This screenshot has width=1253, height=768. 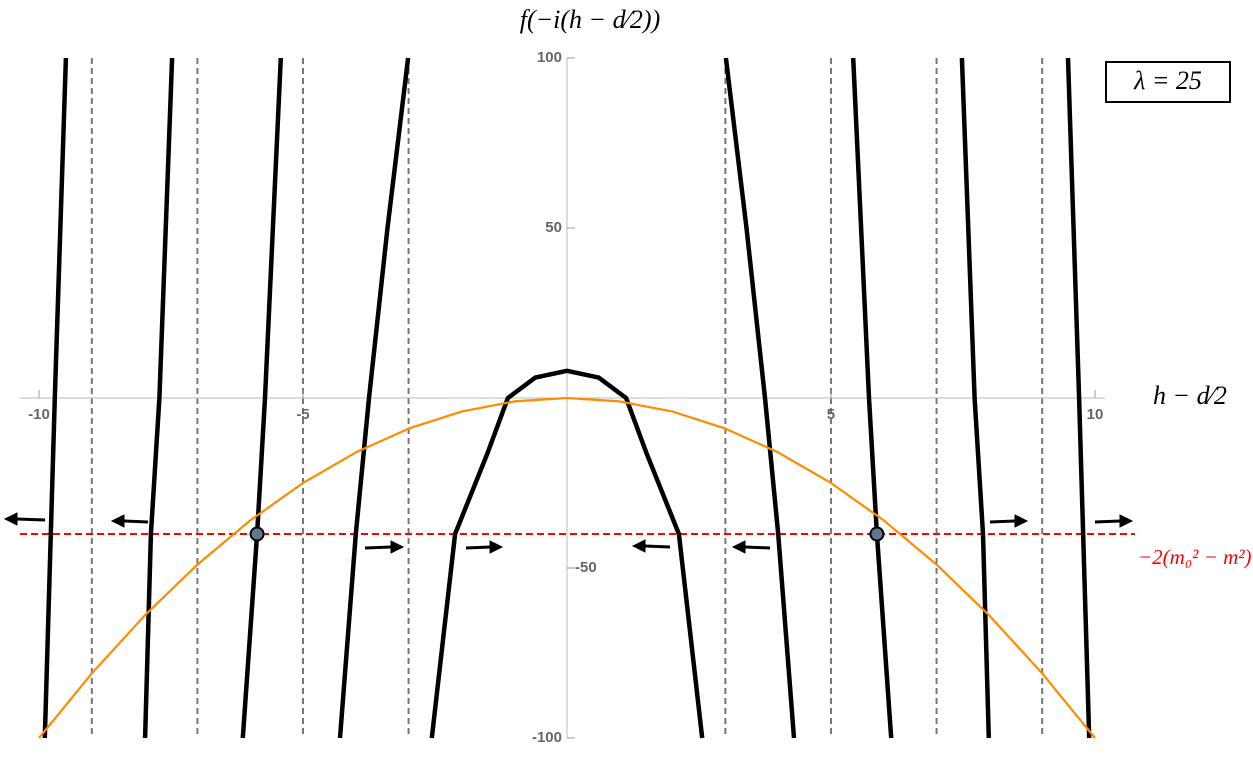 What do you see at coordinates (568, 533) in the screenshot?
I see `arrows` at bounding box center [568, 533].